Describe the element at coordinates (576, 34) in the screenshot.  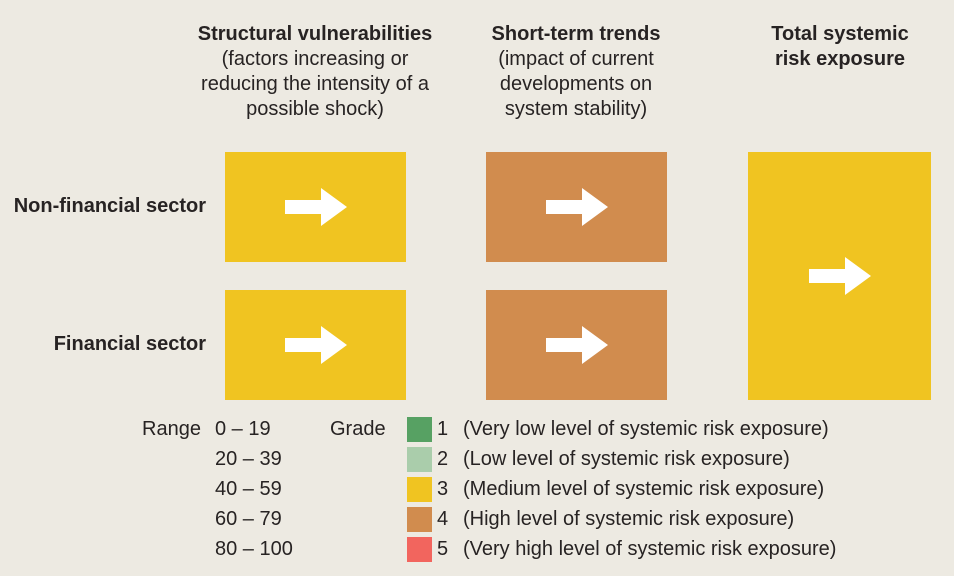
I see `column-title: Short-term trends` at that location.